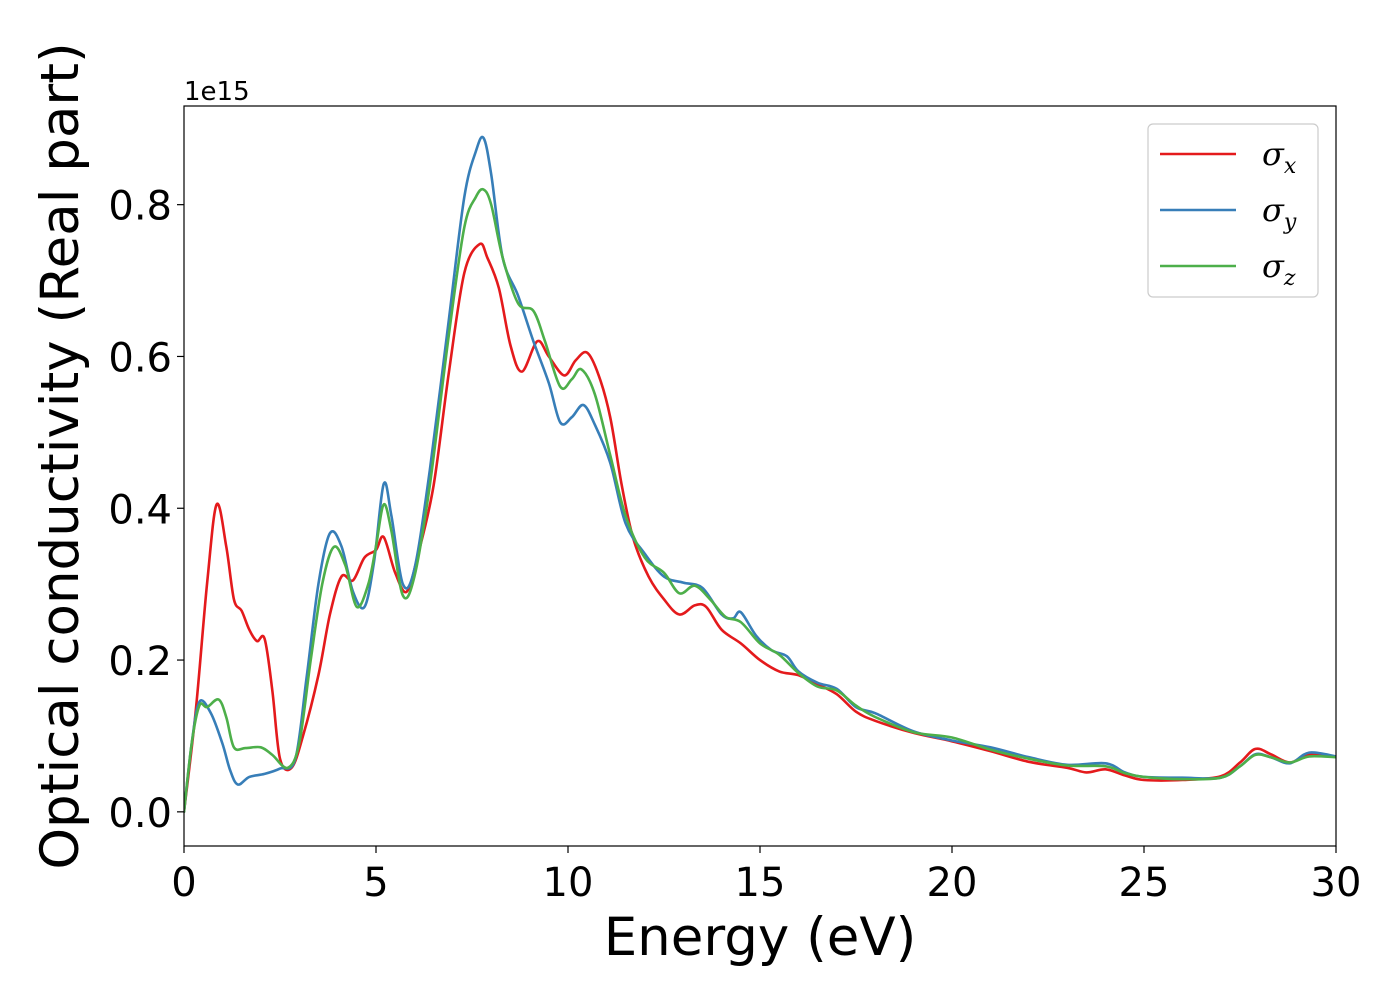 This screenshot has width=1400, height=1000. Describe the element at coordinates (1290, 166) in the screenshot. I see `legend-subscript: x` at that location.